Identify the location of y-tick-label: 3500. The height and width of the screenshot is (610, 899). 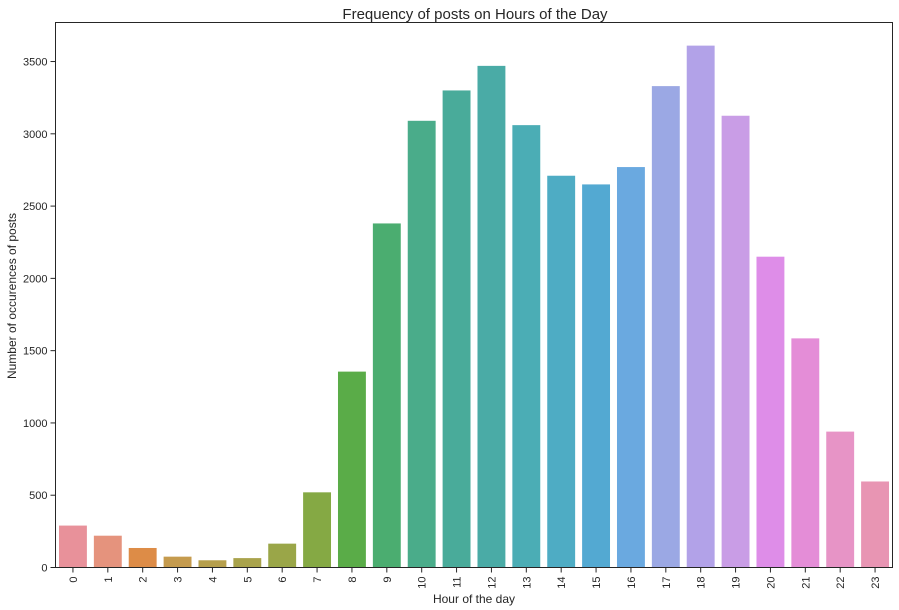
(35, 63).